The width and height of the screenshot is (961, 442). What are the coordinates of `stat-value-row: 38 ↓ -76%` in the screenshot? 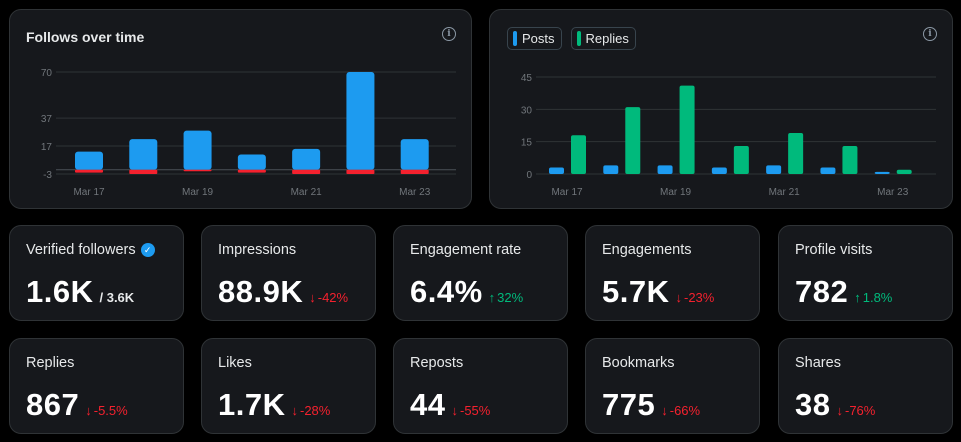 It's located at (835, 405).